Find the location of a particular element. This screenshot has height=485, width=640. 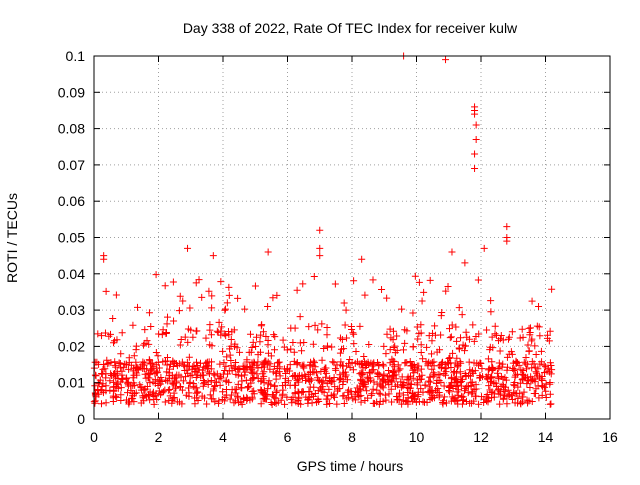

x-tick-label: 8 is located at coordinates (352, 437).